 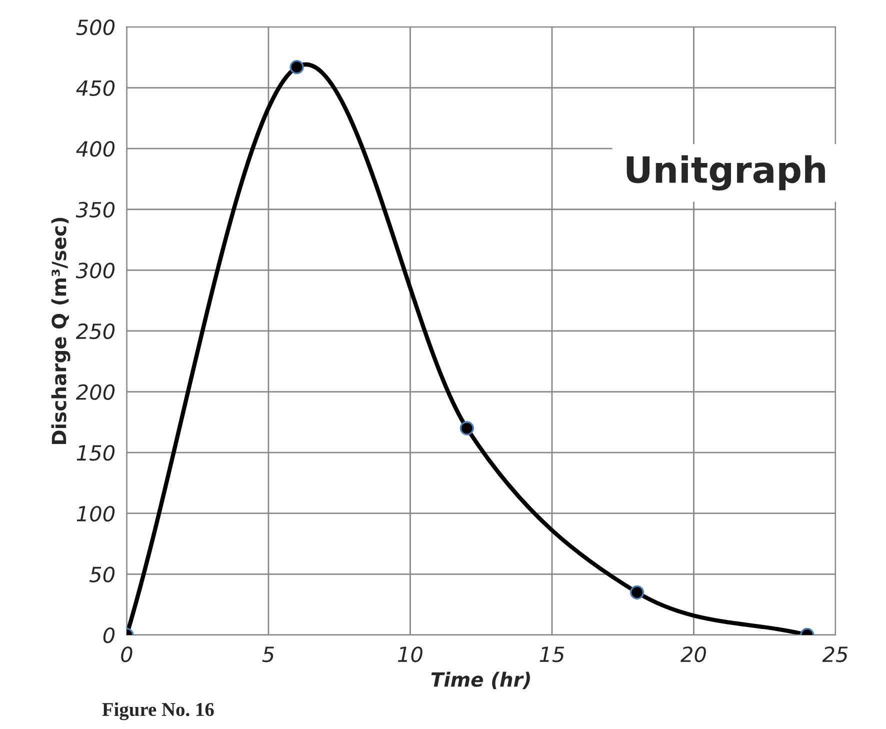 I want to click on y-axis-title: Discharge Q (m³/sec), so click(x=60, y=331).